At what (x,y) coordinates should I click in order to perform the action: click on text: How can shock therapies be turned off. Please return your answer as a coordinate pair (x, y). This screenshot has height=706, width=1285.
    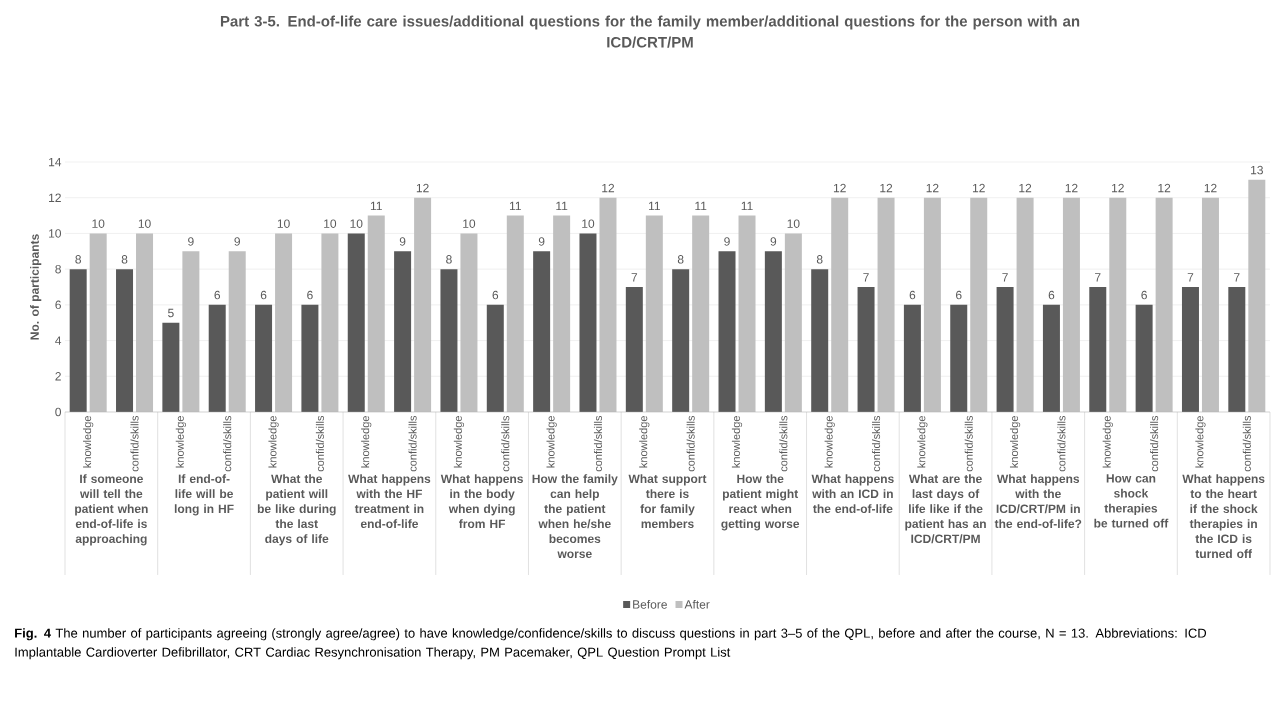
    Looking at the image, I should click on (1131, 501).